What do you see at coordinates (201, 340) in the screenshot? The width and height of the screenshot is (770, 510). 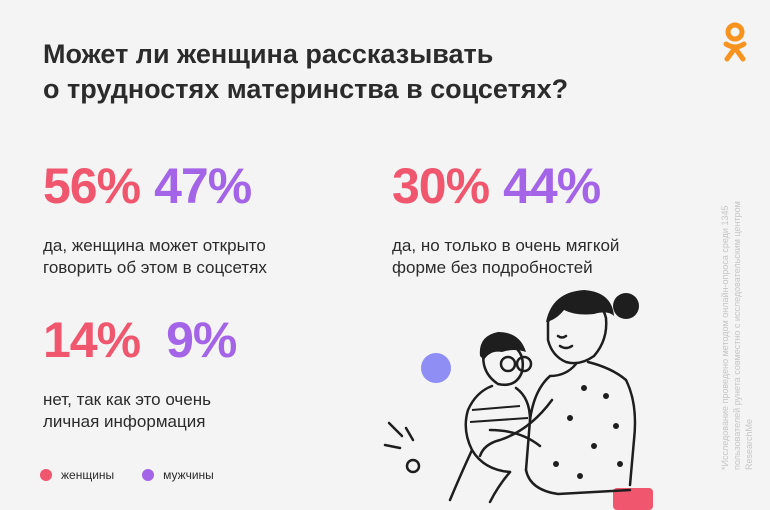 I see `stat-men-value: 9%` at bounding box center [201, 340].